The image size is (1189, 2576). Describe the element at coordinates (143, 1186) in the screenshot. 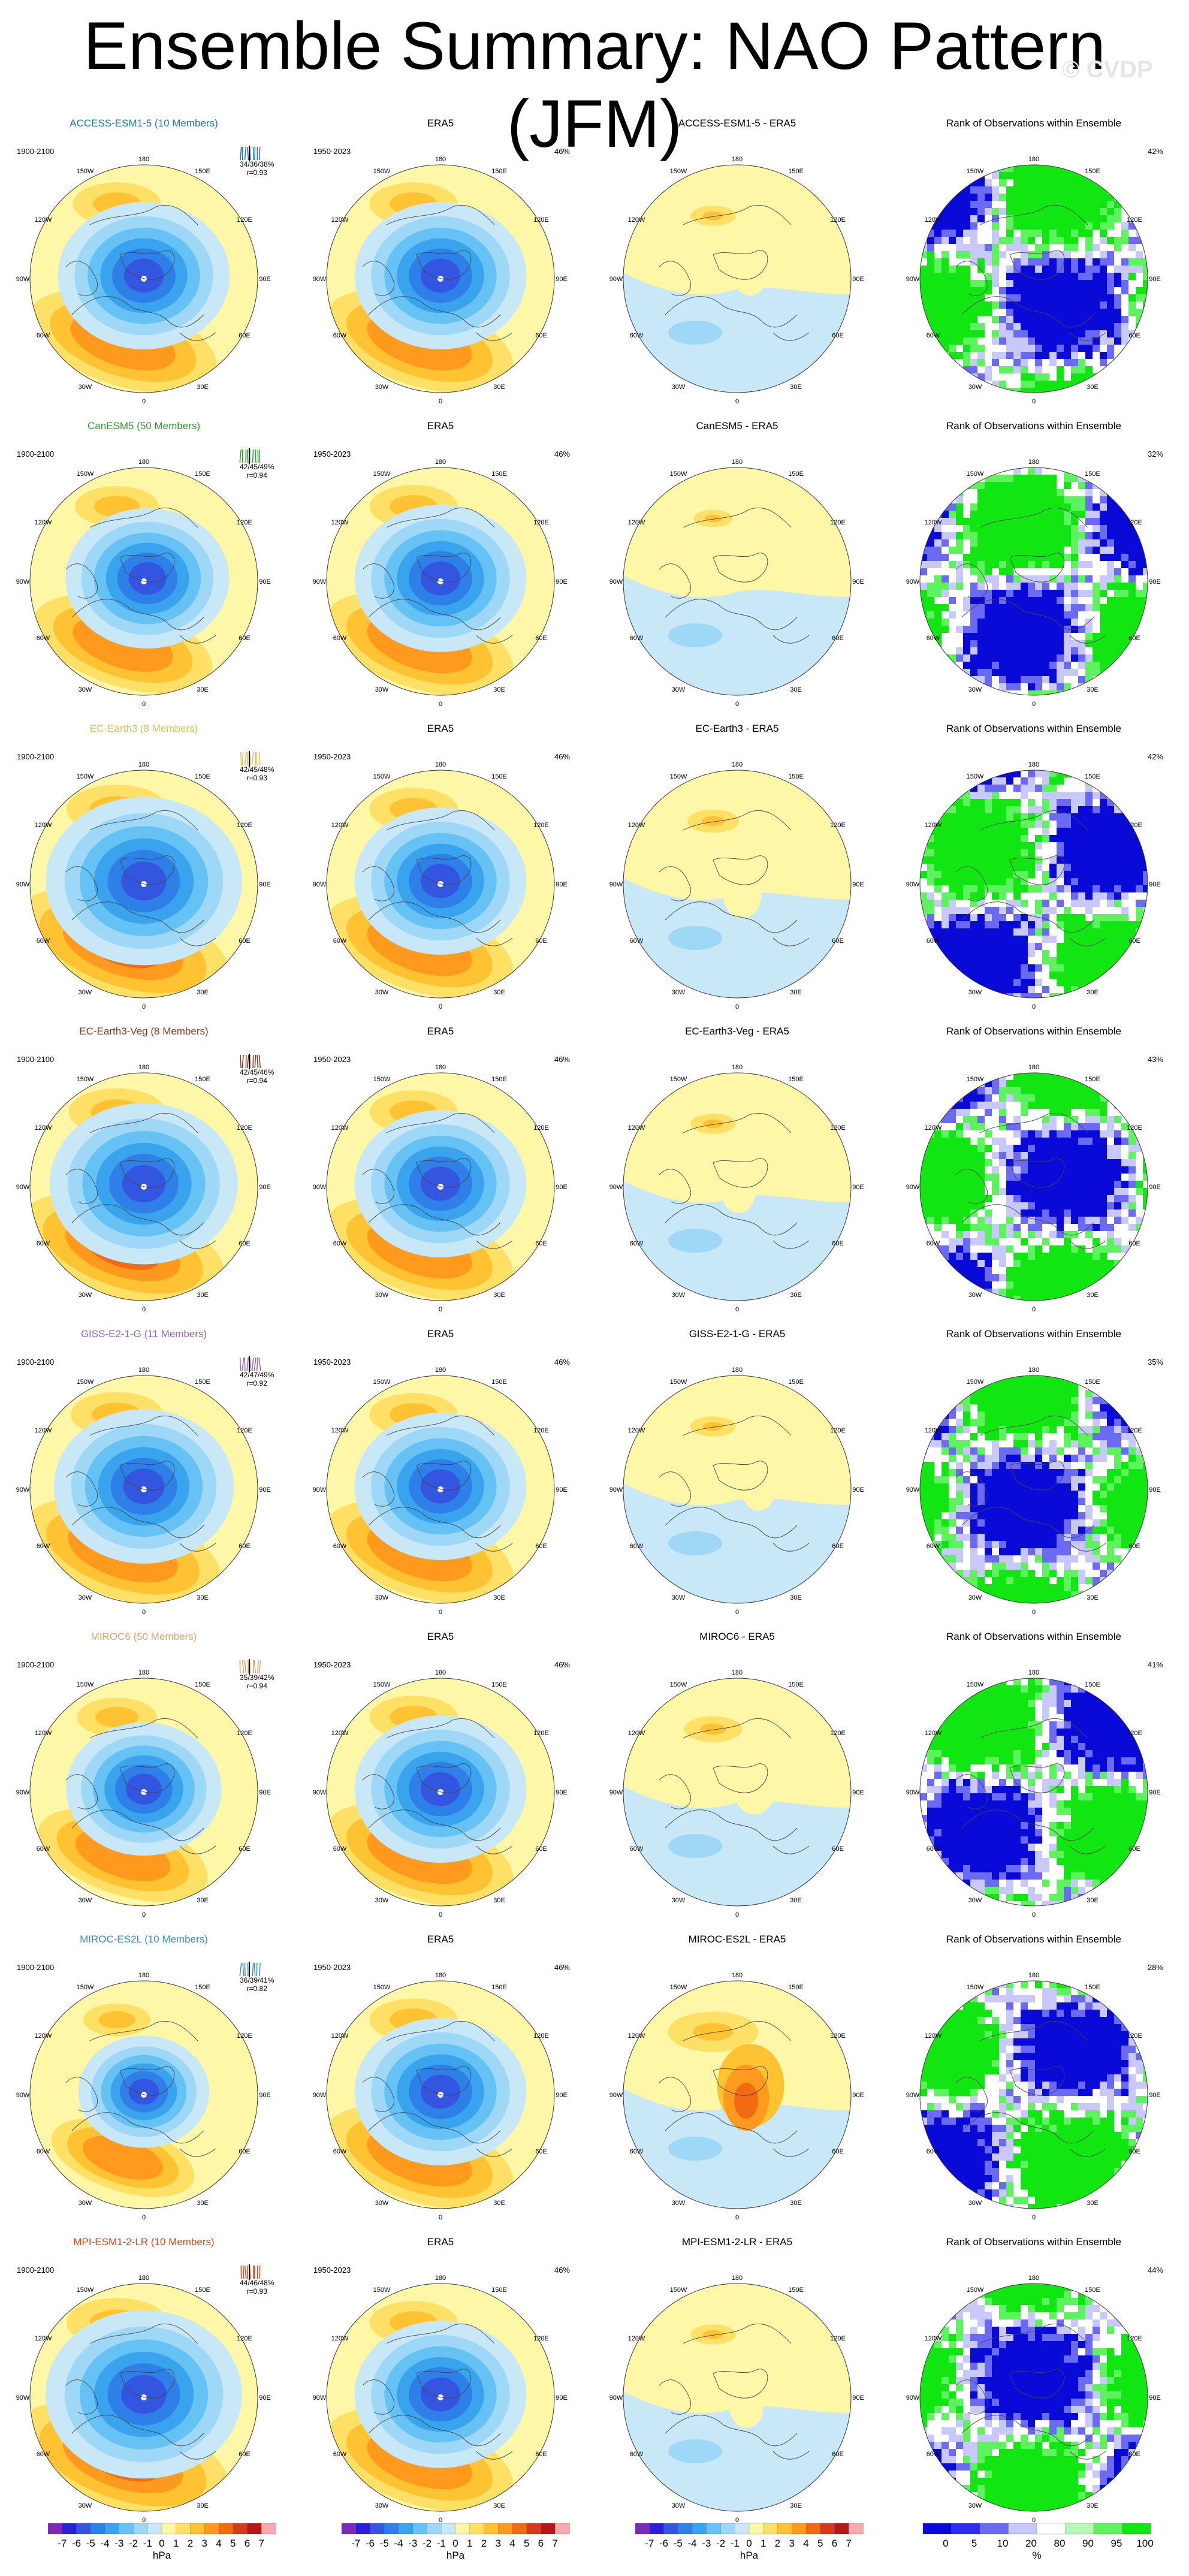

I see `map-boundary` at that location.